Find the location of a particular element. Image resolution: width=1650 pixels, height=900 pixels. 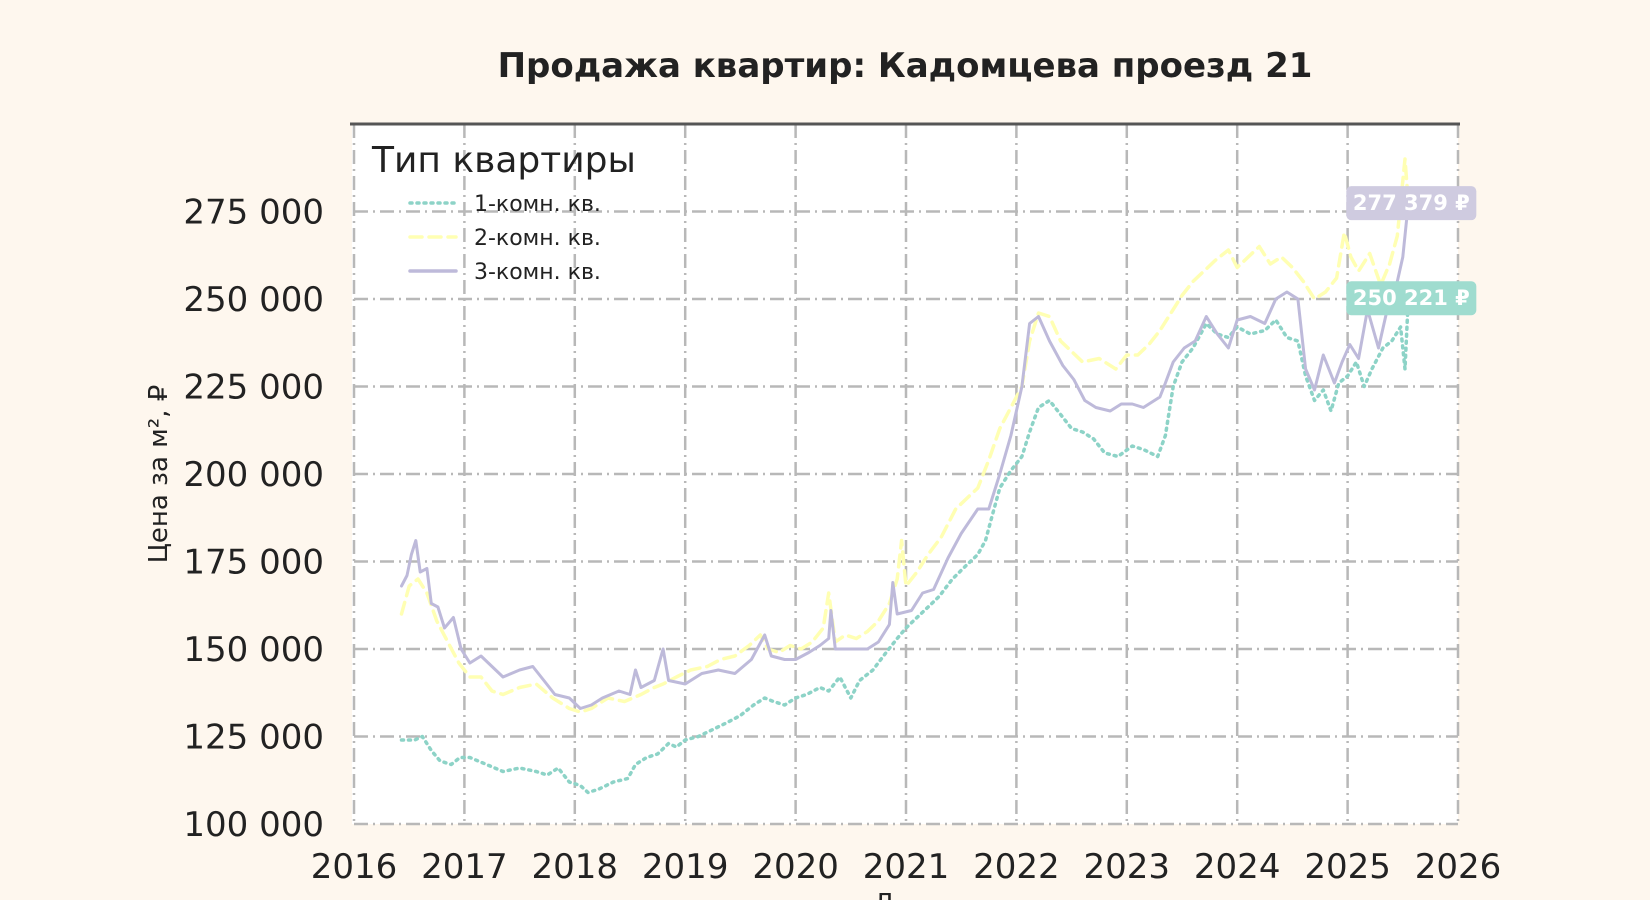

x-tick-label-1: 2017 is located at coordinates (464, 867).